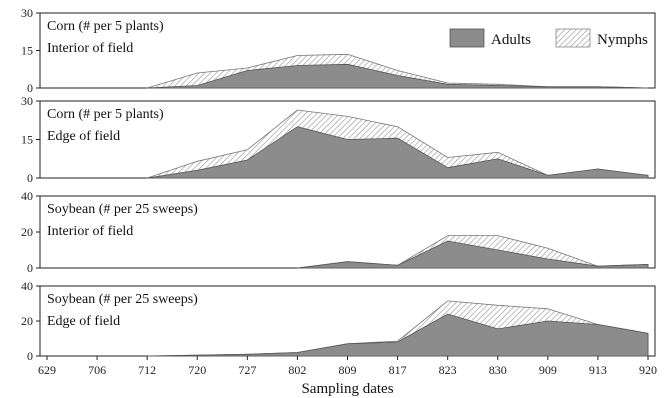  Describe the element at coordinates (498, 370) in the screenshot. I see `x-tick-label: 830` at that location.